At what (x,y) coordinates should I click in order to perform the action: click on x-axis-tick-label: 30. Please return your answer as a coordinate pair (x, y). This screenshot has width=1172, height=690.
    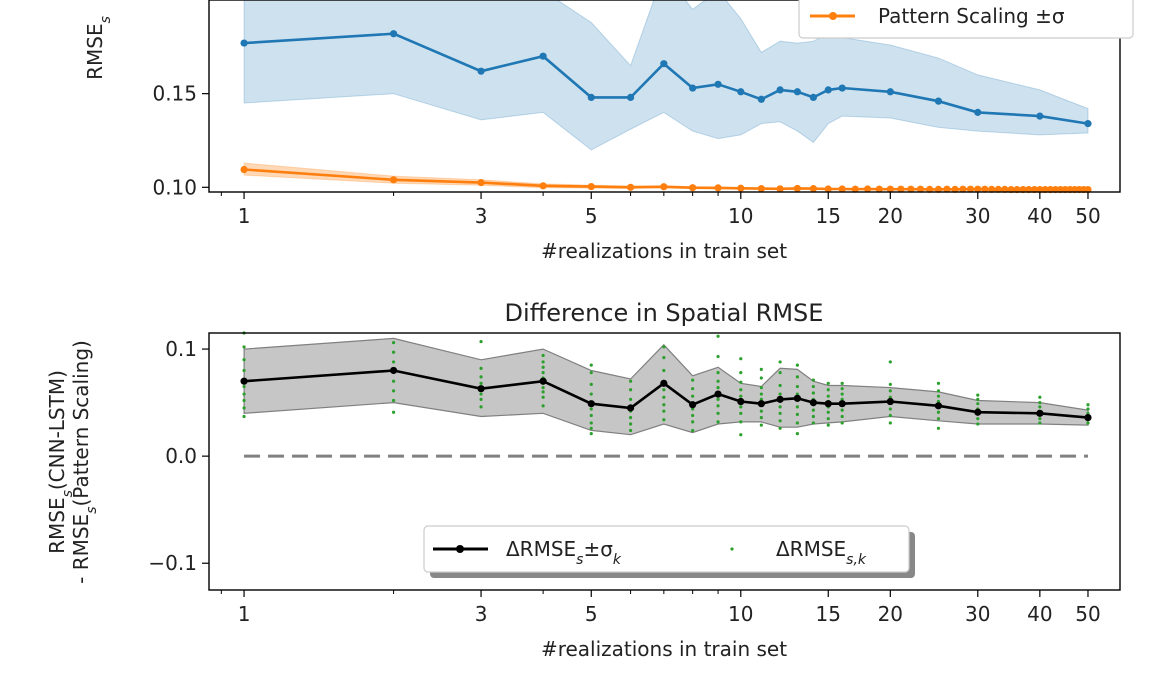
    Looking at the image, I should click on (977, 614).